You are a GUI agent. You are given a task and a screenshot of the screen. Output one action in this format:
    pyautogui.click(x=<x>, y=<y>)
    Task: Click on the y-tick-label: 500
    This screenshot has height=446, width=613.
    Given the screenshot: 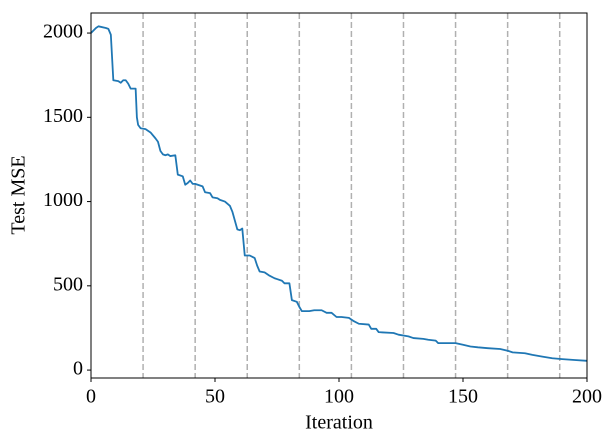 What is the action you would take?
    pyautogui.click(x=68, y=284)
    